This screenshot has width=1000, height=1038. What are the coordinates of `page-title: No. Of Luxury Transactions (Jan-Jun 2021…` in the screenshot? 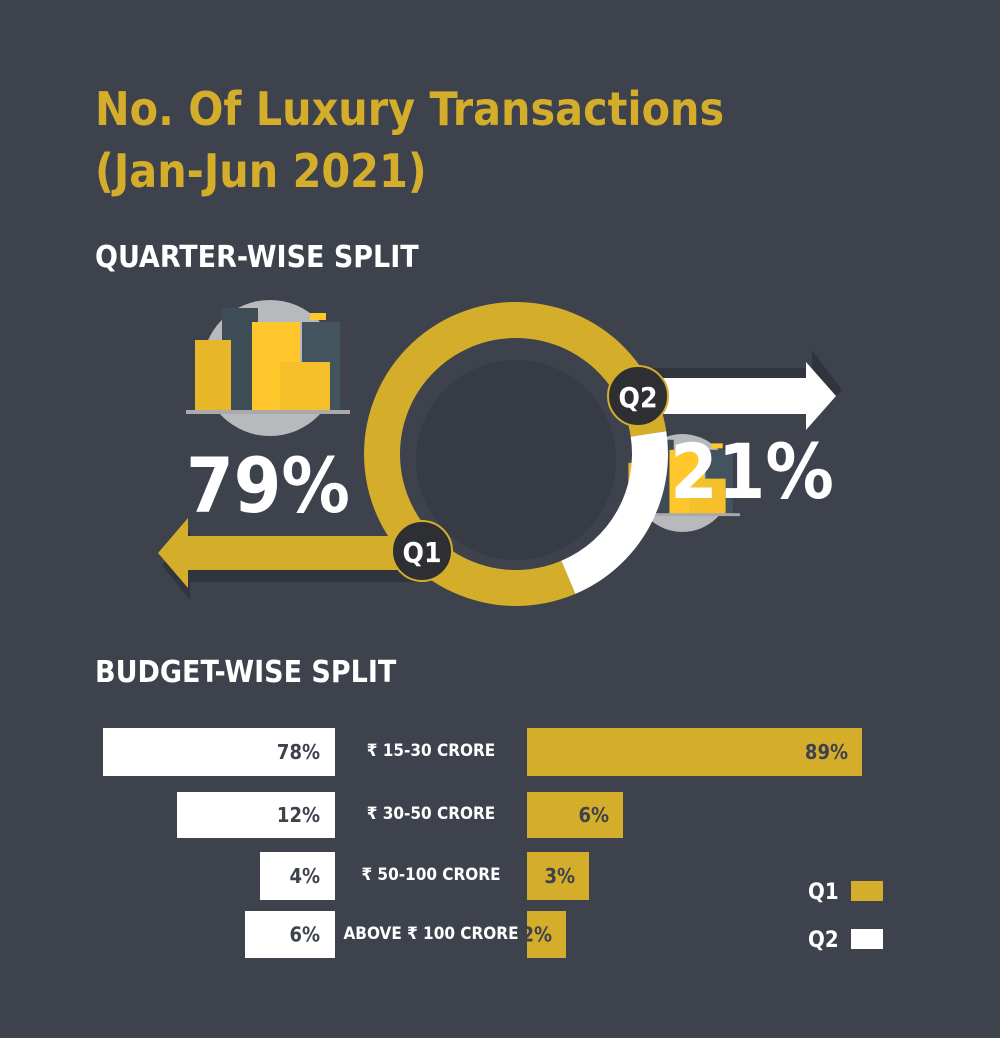 It's located at (410, 140).